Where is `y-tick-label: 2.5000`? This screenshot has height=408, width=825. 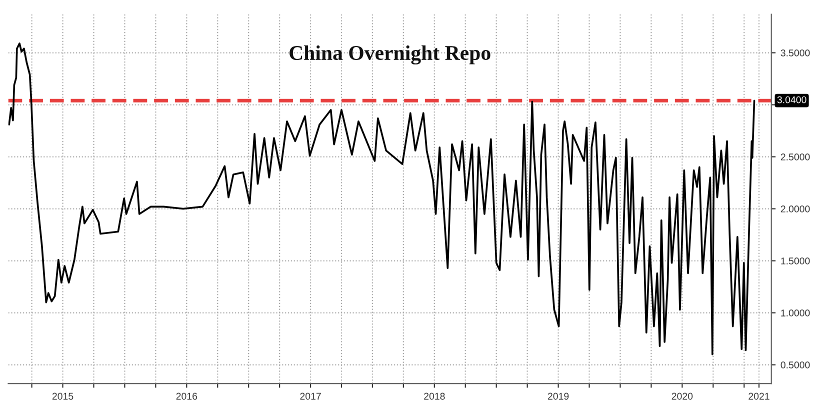
y-tick-label: 2.5000 is located at coordinates (795, 157).